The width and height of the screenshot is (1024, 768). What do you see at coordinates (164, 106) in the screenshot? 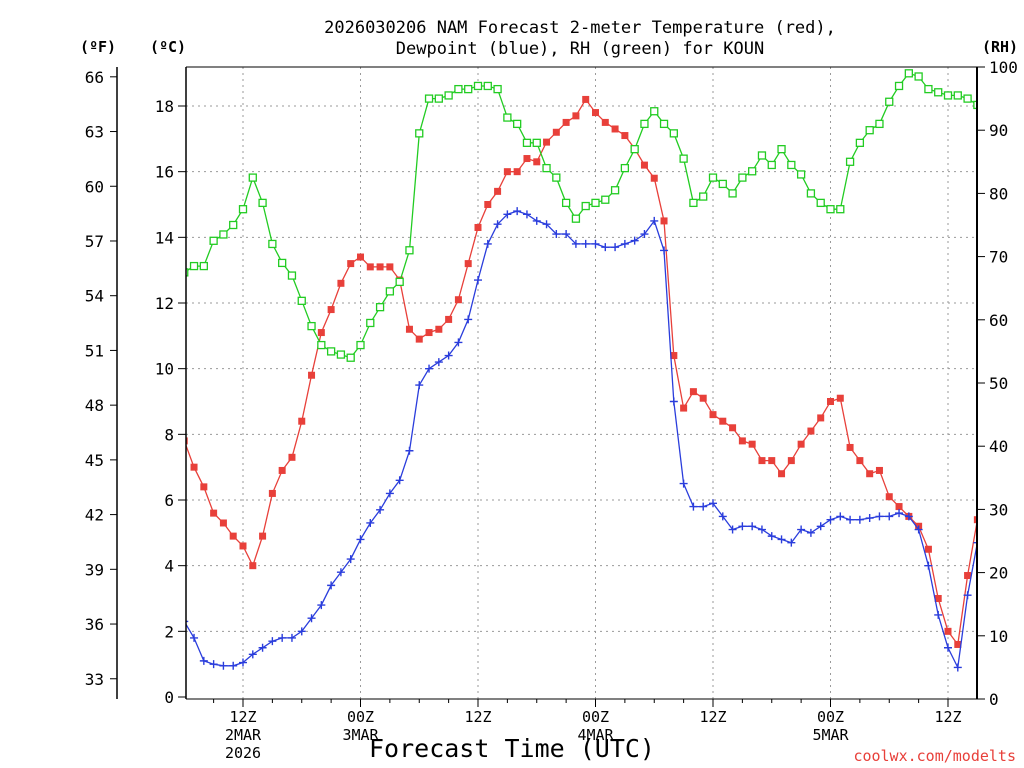
I see `celsius-tick-label: 18` at bounding box center [164, 106].